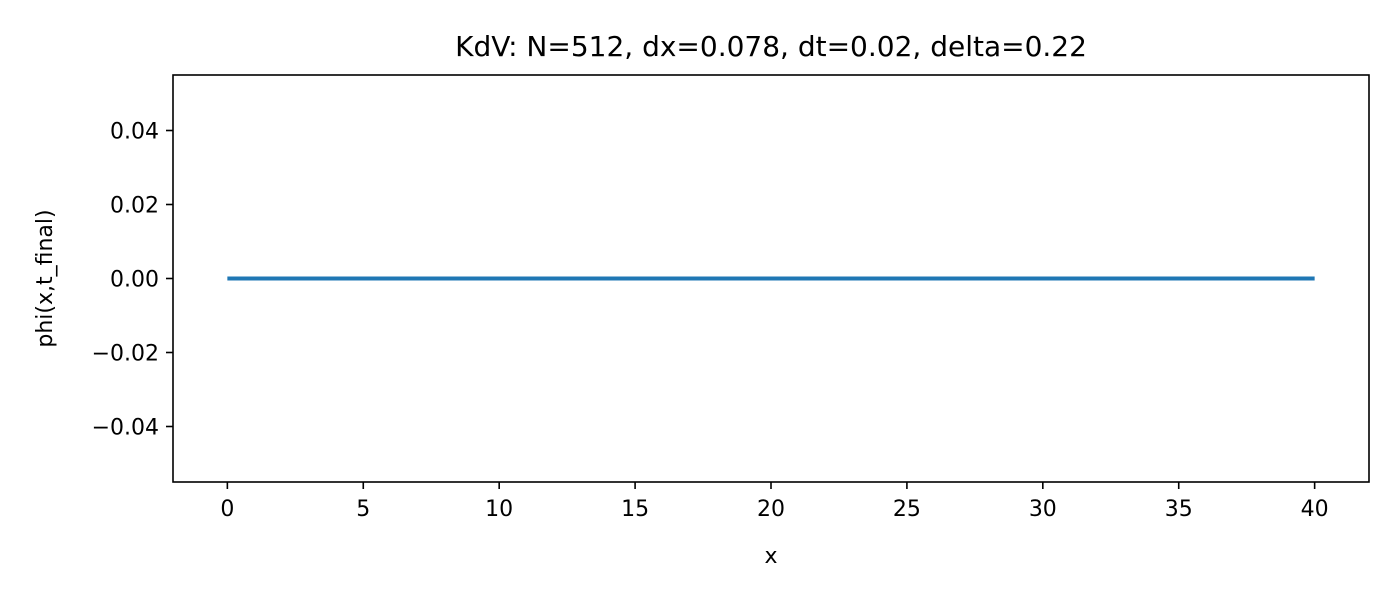 This screenshot has height=600, width=1400. What do you see at coordinates (227, 509) in the screenshot?
I see `x-tick-label: 0` at bounding box center [227, 509].